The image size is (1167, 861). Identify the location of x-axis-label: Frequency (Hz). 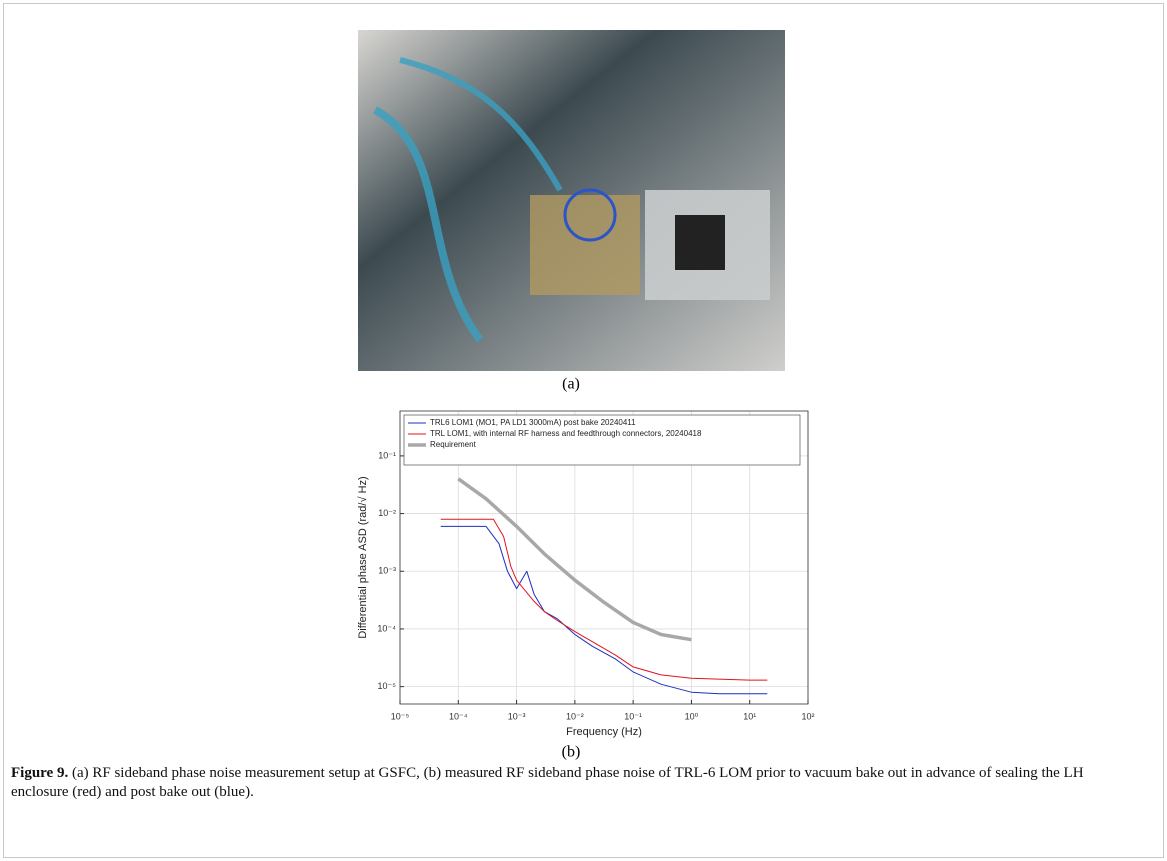
(604, 732).